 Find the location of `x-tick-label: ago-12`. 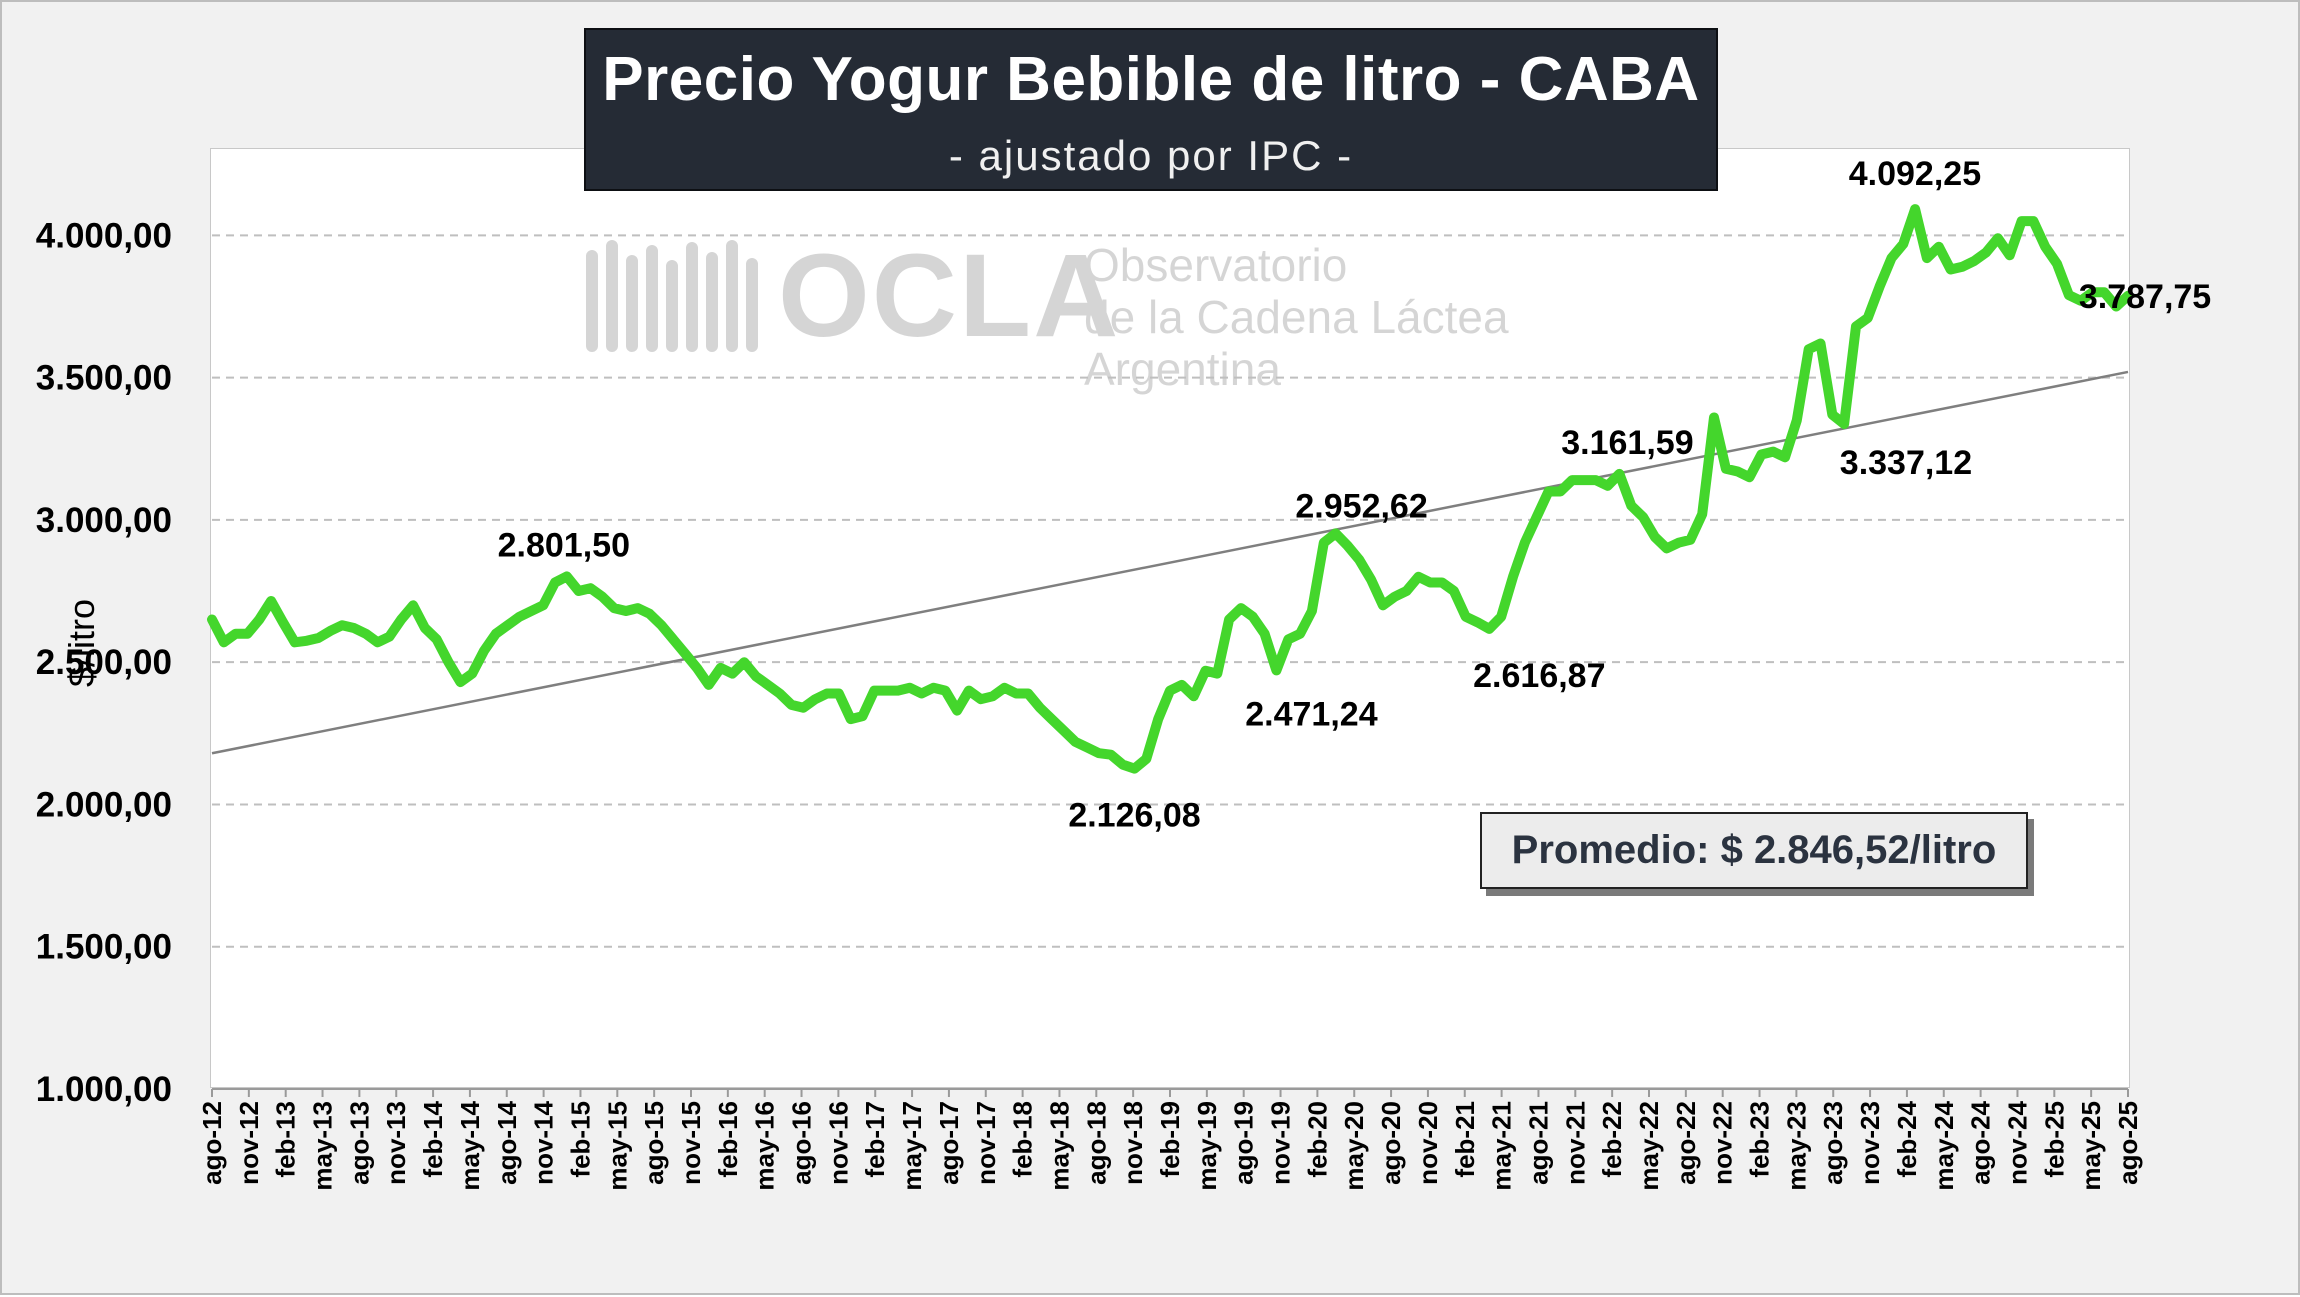

x-tick-label: ago-12 is located at coordinates (212, 1143).